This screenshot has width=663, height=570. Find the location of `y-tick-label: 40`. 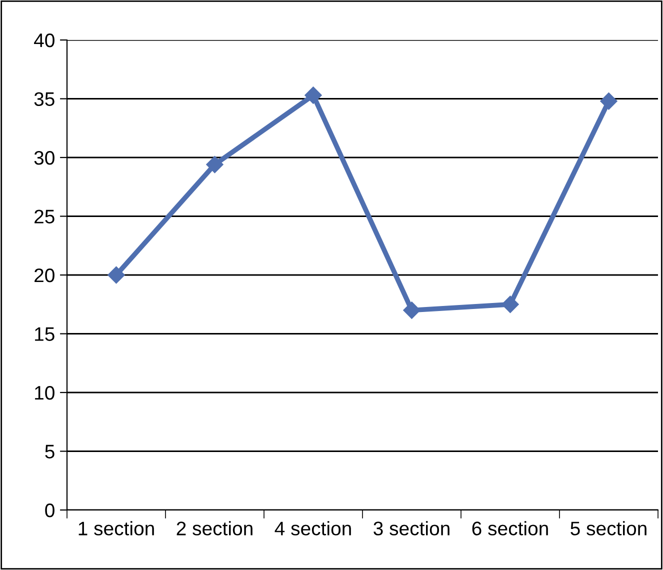

y-tick-label: 40 is located at coordinates (44, 40).